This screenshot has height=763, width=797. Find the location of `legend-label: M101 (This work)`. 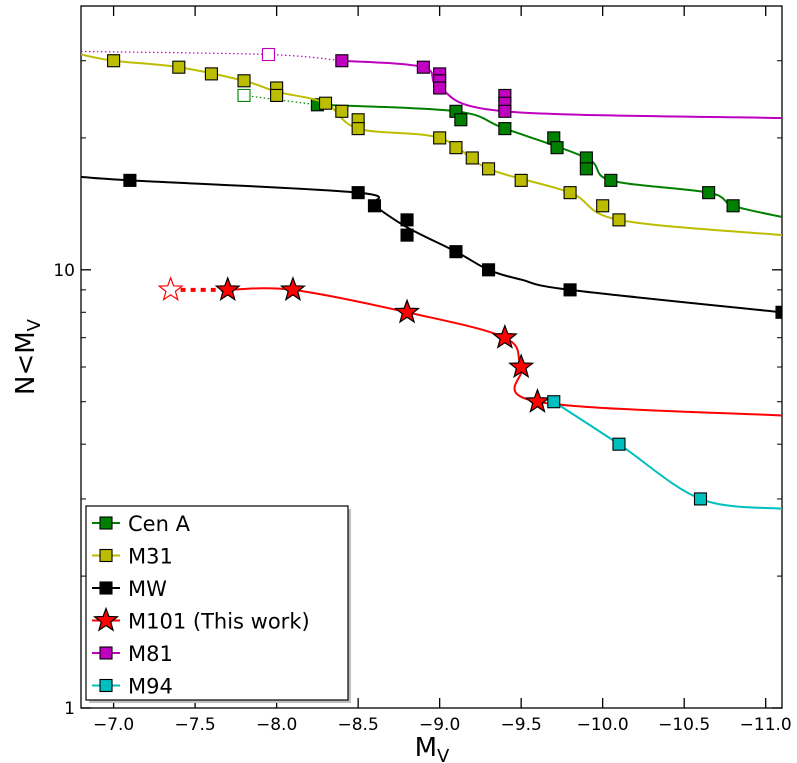

legend-label: M101 (This work) is located at coordinates (219, 622).